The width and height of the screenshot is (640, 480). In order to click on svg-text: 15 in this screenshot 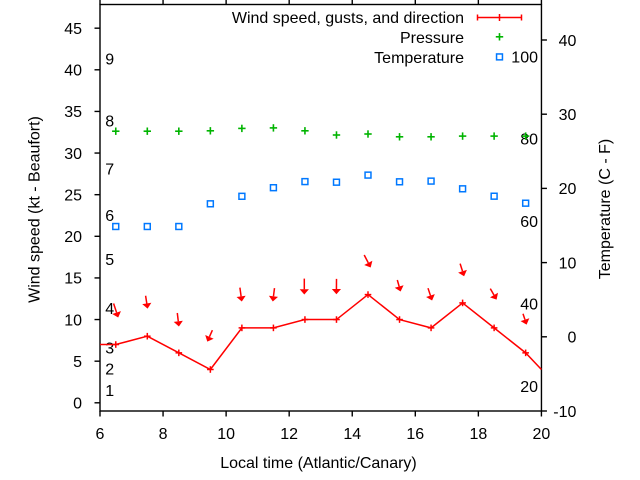, I will do `click(73, 279)`.